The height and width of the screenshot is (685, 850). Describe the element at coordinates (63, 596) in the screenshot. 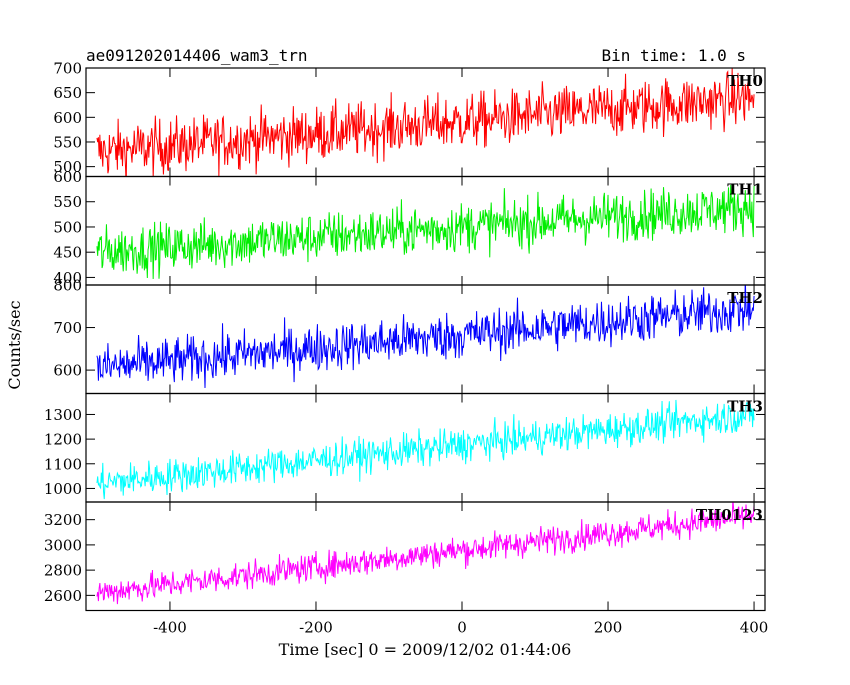

I see `y-tick-label: 2600` at that location.